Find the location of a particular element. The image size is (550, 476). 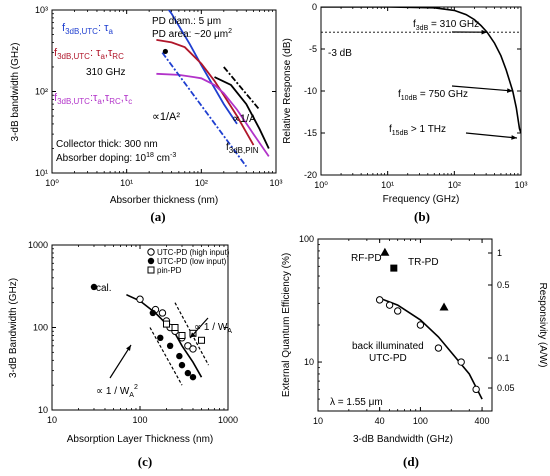

y-tick-label: 10¹ is located at coordinates (41, 173).